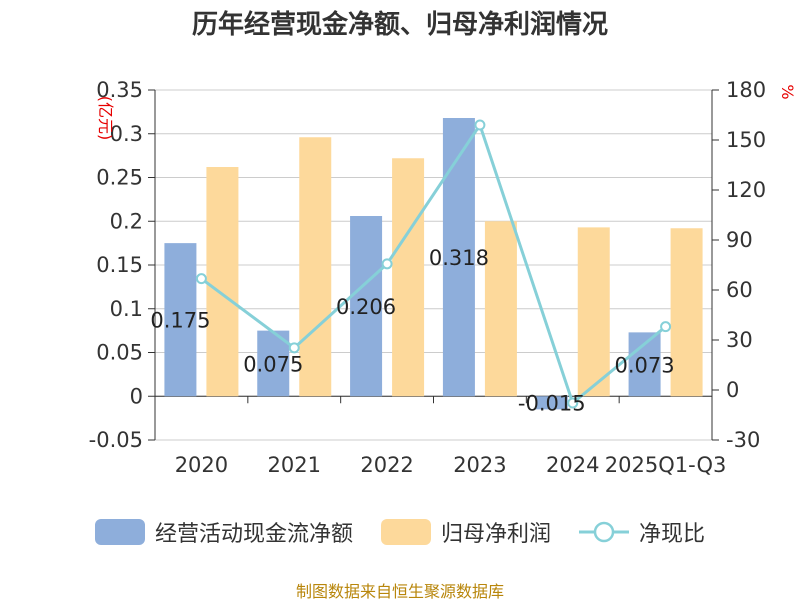 Image resolution: width=800 pixels, height=602 pixels. Describe the element at coordinates (386, 465) in the screenshot. I see `x-axis-tick-label: 2022` at that location.